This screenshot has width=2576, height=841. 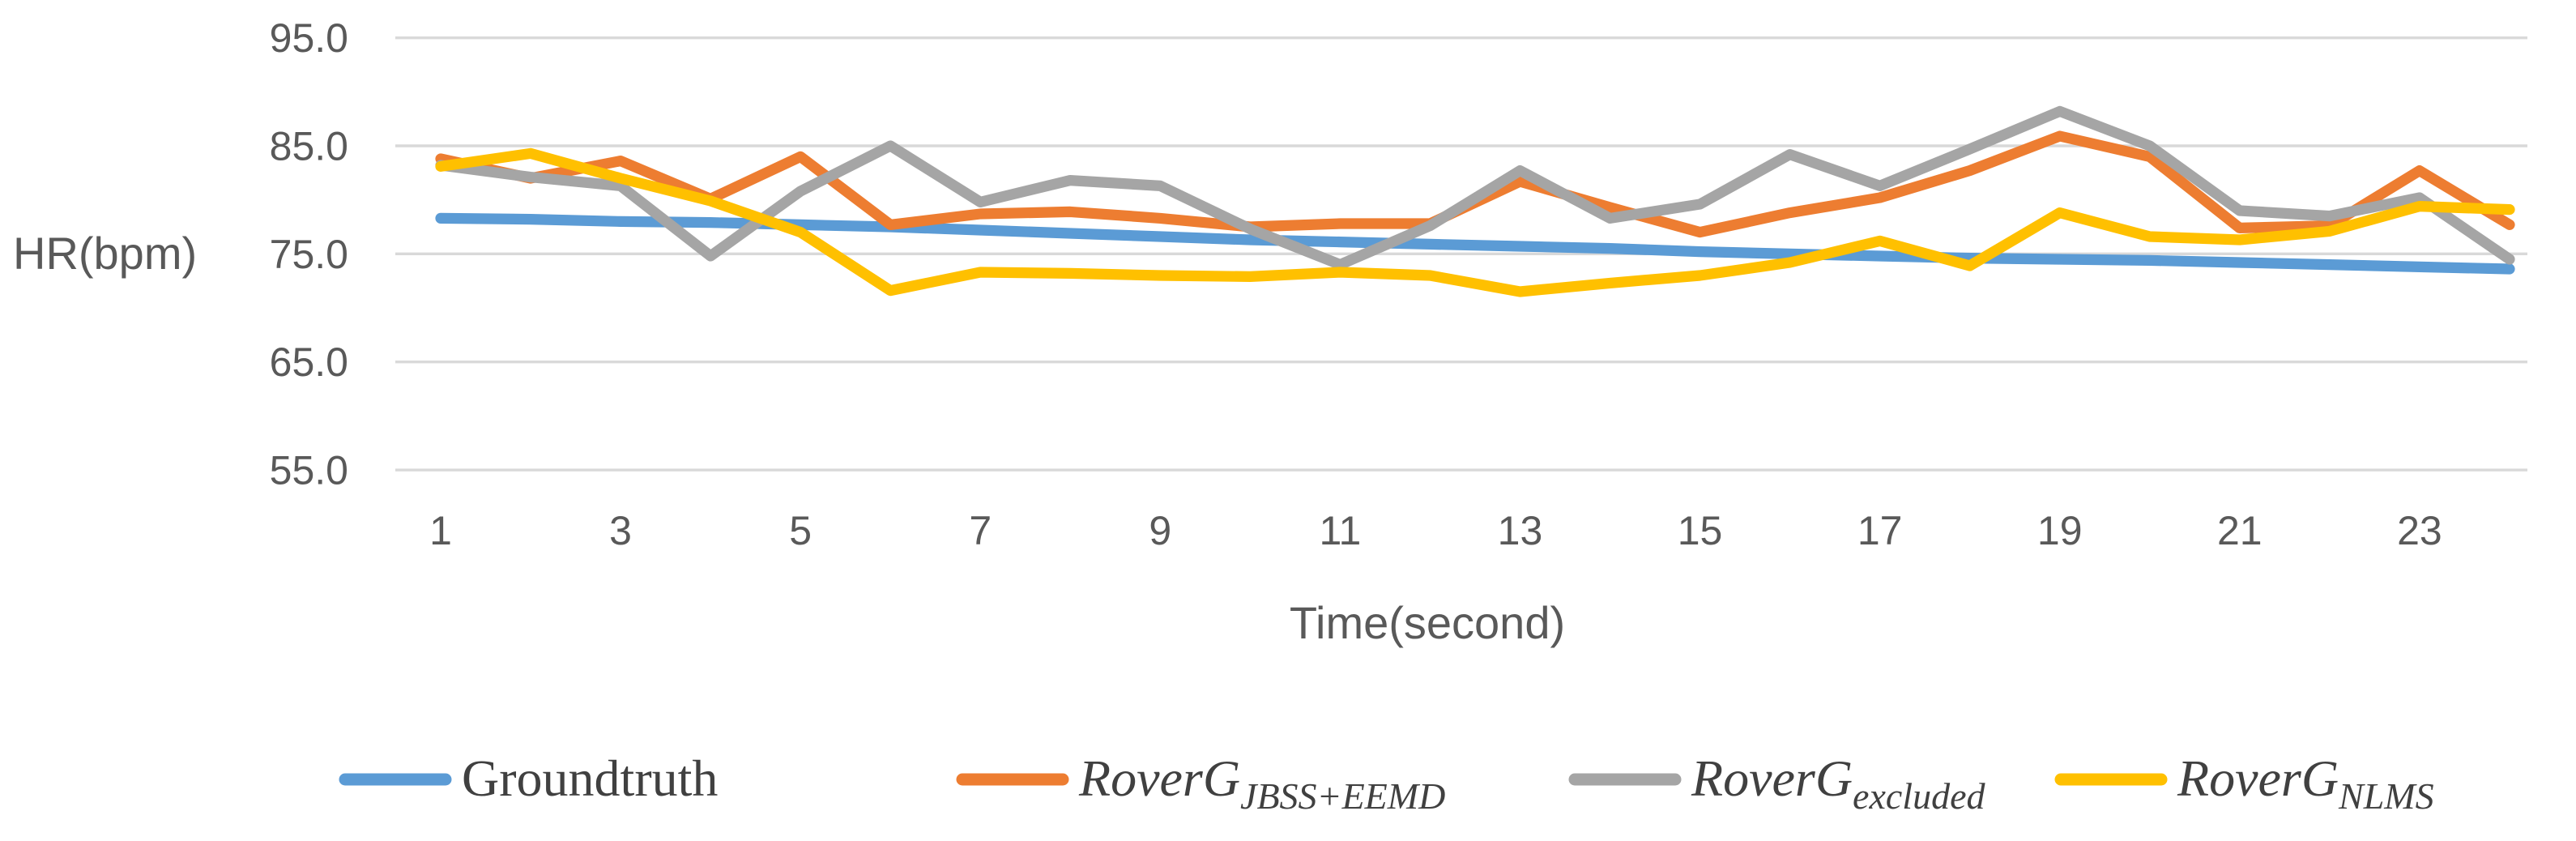 What do you see at coordinates (1838, 783) in the screenshot?
I see `legend-label-roverg-excluded: RoverGexcluded` at bounding box center [1838, 783].